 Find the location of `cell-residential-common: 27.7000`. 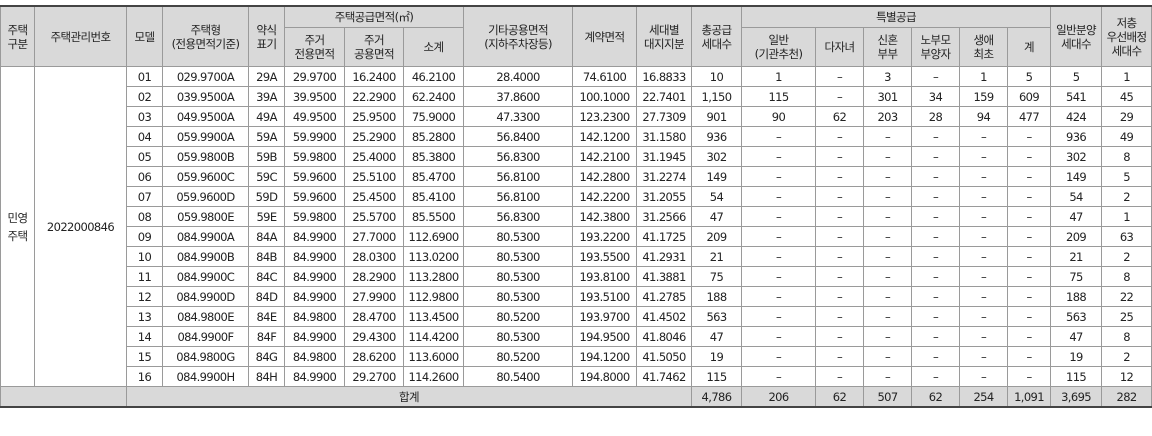

cell-residential-common: 27.7000 is located at coordinates (374, 236).